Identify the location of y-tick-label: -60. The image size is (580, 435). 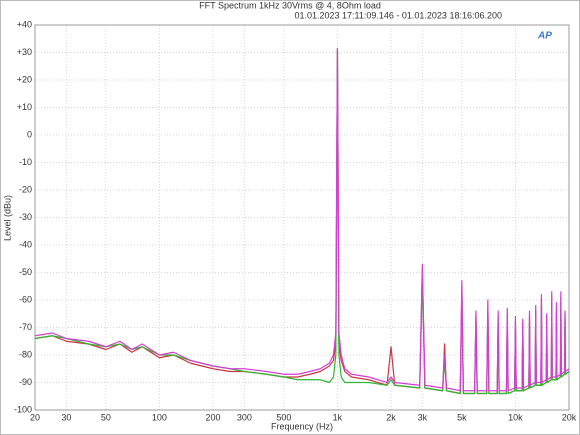
(25, 299).